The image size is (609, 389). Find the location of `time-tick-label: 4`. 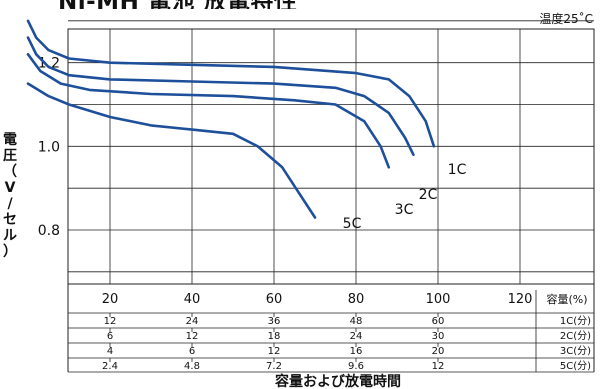

time-tick-label: 4 is located at coordinates (110, 351).